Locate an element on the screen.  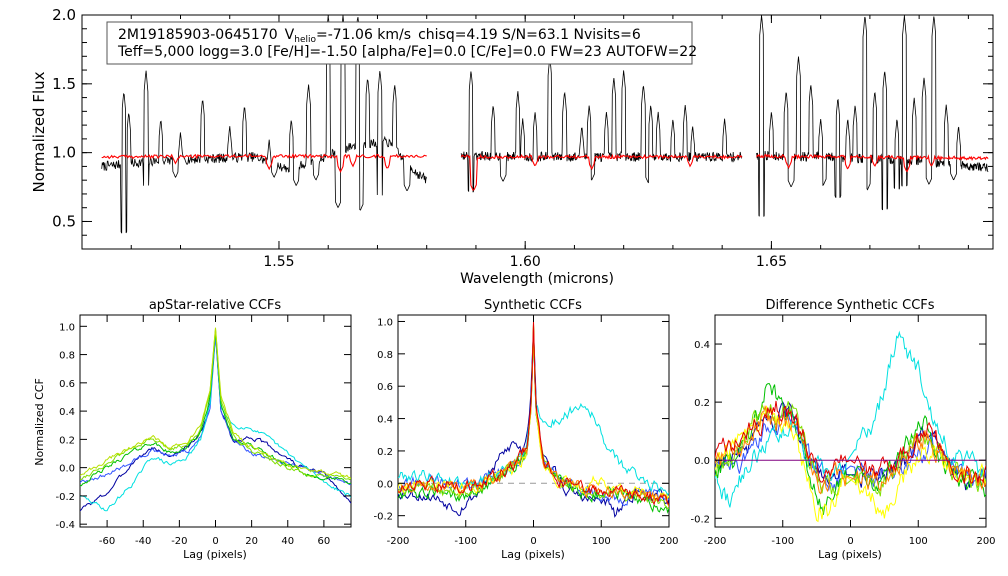
vhelio-value: =-71.06 km/s is located at coordinates (363, 35).